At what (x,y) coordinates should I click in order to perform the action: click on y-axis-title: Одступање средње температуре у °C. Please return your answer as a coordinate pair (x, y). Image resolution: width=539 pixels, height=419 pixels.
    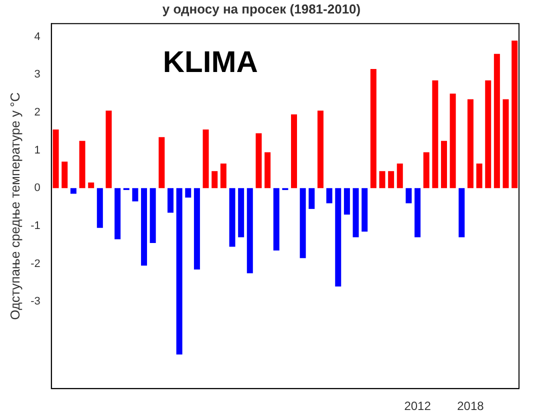
    Looking at the image, I should click on (14, 206).